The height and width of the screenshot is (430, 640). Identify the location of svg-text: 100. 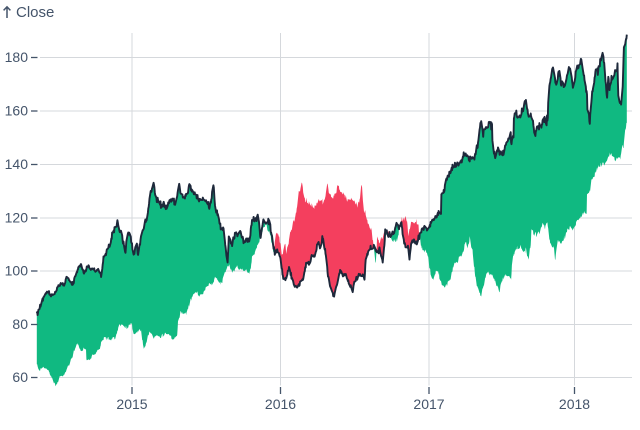
(17, 271).